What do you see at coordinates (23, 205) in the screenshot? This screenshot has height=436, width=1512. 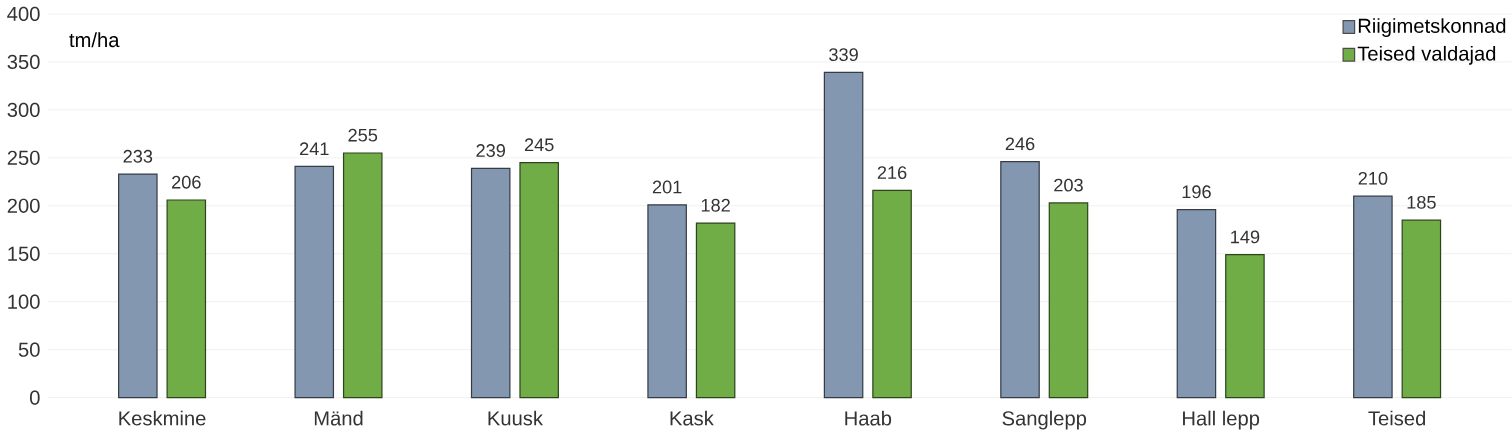 I see `y-tick-label: 200` at bounding box center [23, 205].